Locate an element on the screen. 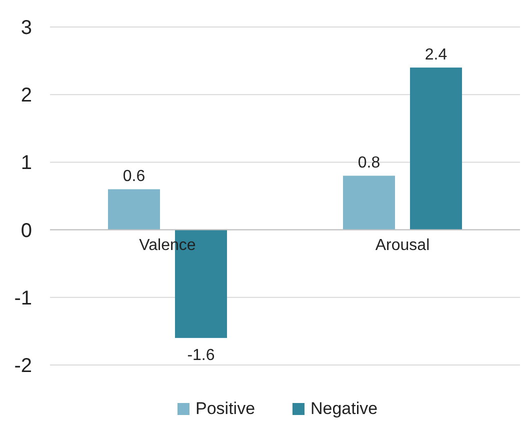 The width and height of the screenshot is (525, 423). y-tick-label: 3 is located at coordinates (26, 28).